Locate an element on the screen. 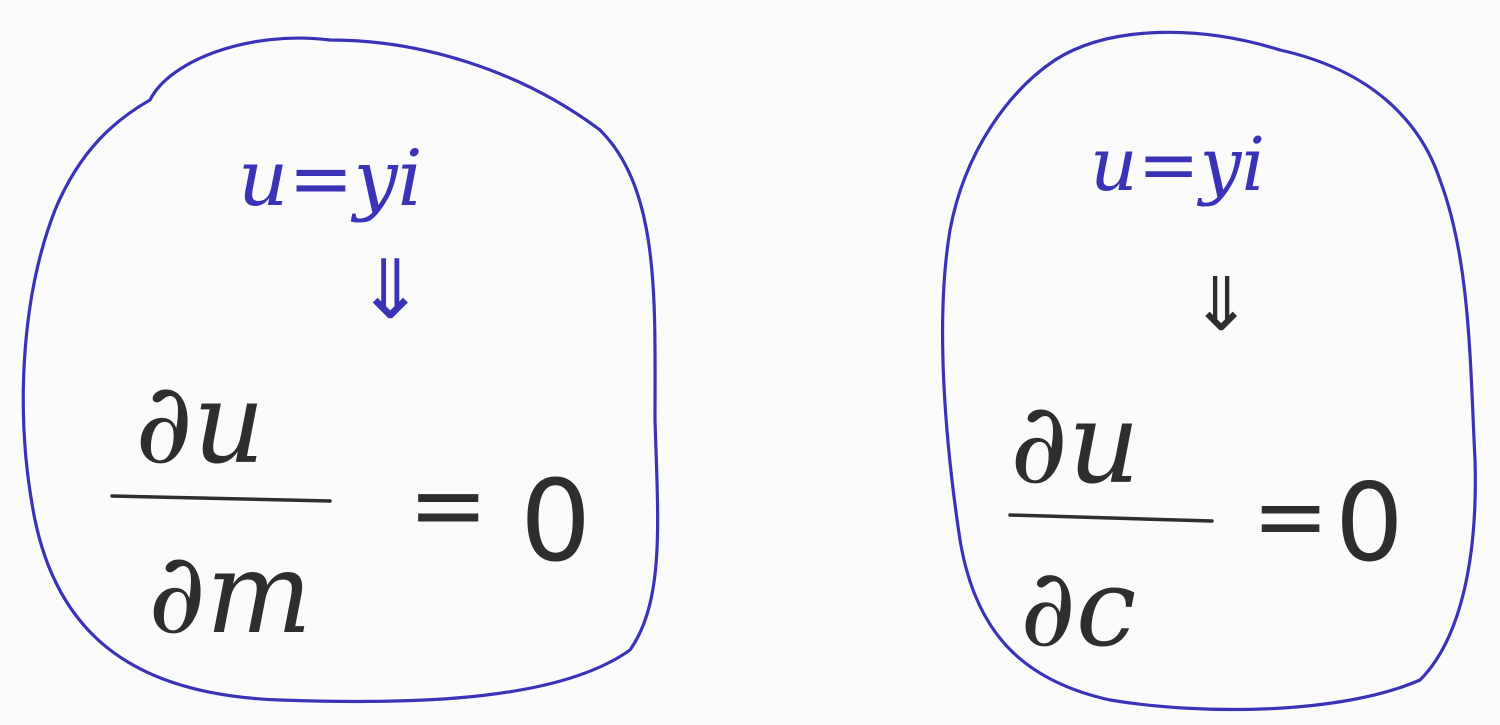 The width and height of the screenshot is (1500, 725). fraction-denominator: ∂m is located at coordinates (230, 594).